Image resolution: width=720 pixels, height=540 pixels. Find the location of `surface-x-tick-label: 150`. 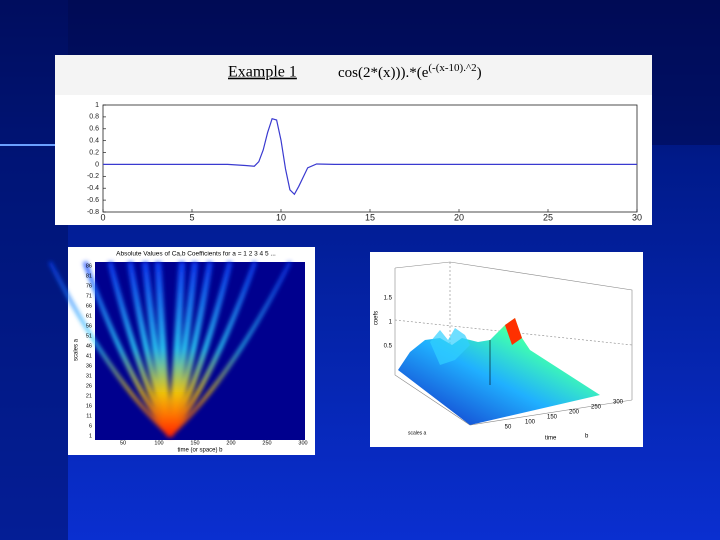

surface-x-tick-label: 150 is located at coordinates (552, 418).